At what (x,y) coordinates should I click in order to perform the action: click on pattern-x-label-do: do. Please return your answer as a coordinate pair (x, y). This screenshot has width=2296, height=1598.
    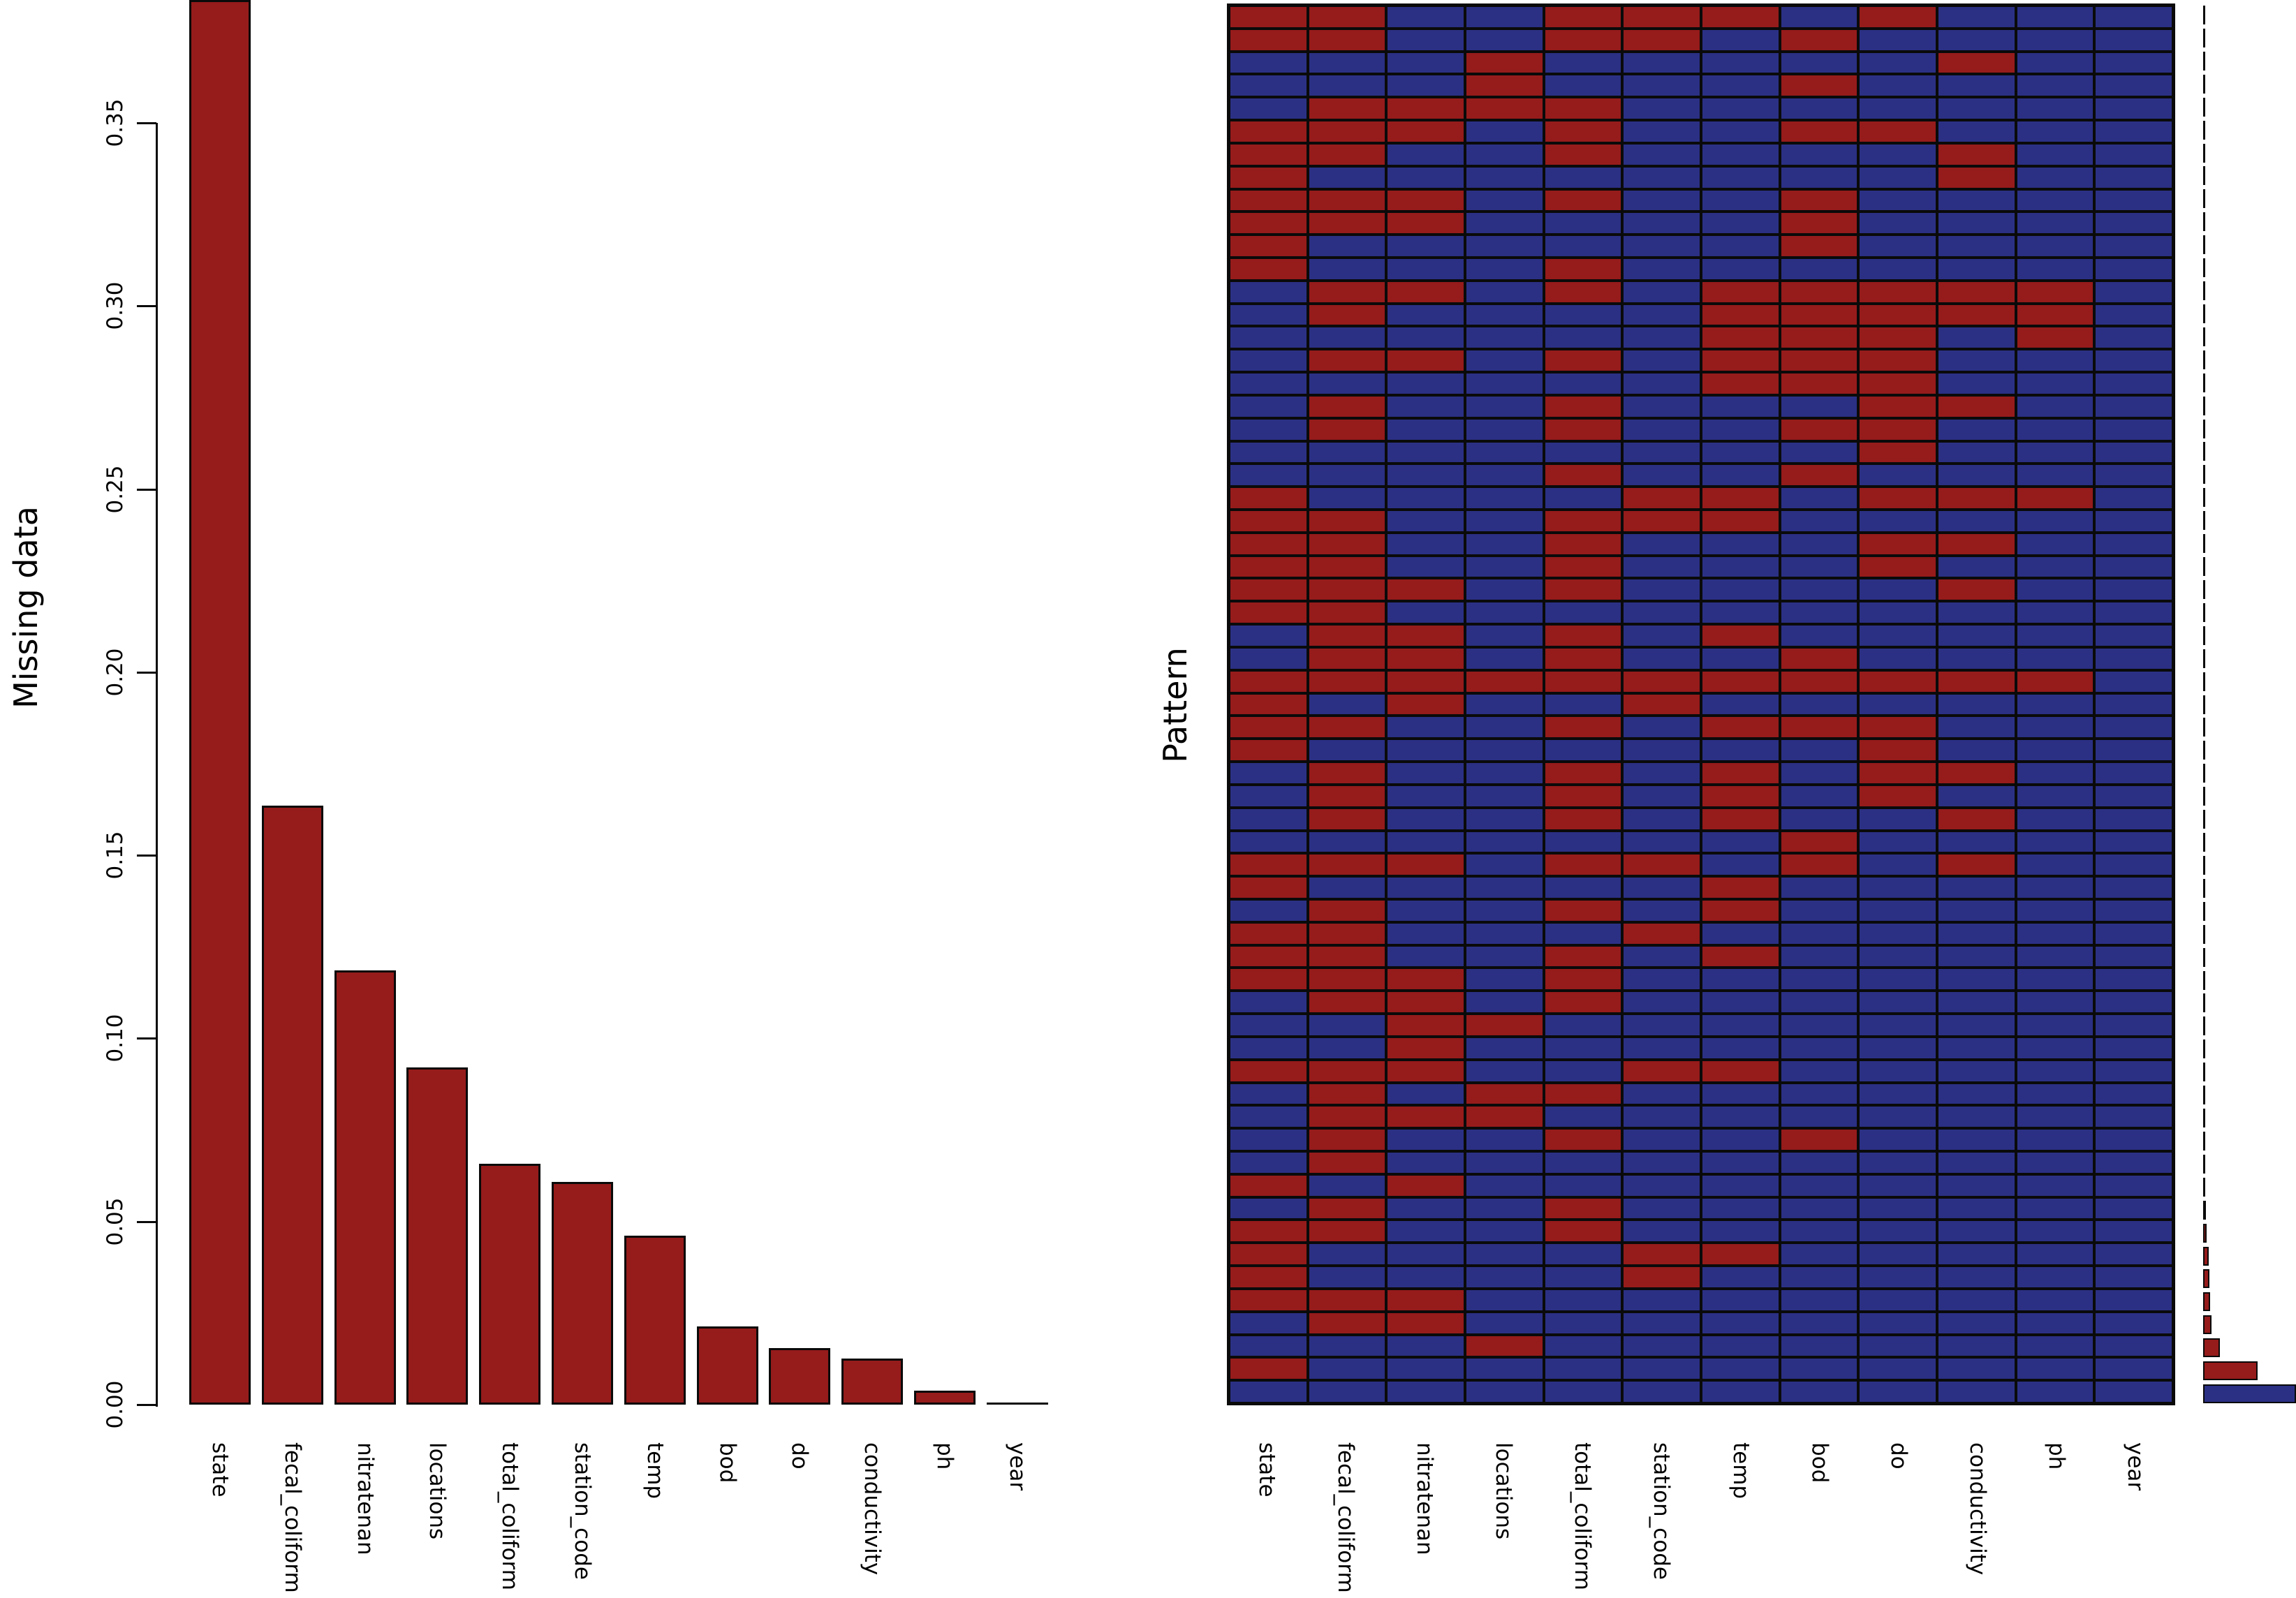
    Looking at the image, I should click on (1898, 1456).